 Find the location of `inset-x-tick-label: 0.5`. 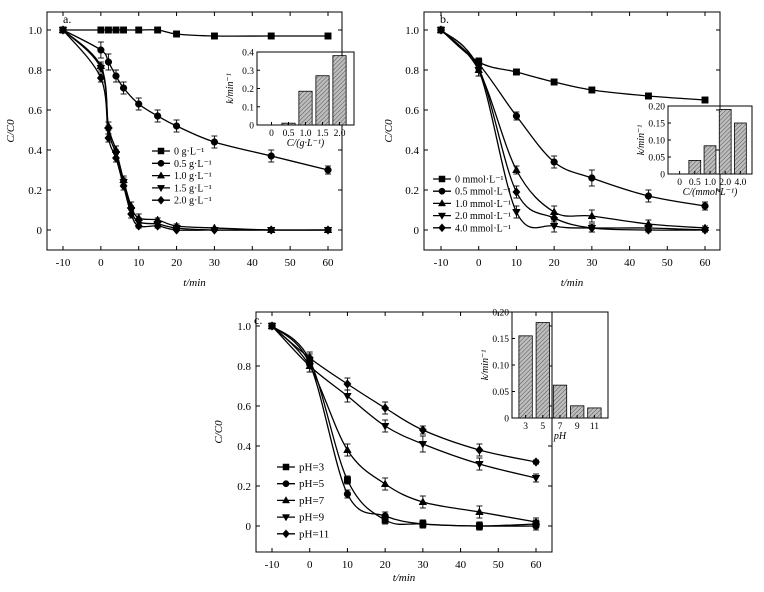

inset-x-tick-label: 0.5 is located at coordinates (289, 134).